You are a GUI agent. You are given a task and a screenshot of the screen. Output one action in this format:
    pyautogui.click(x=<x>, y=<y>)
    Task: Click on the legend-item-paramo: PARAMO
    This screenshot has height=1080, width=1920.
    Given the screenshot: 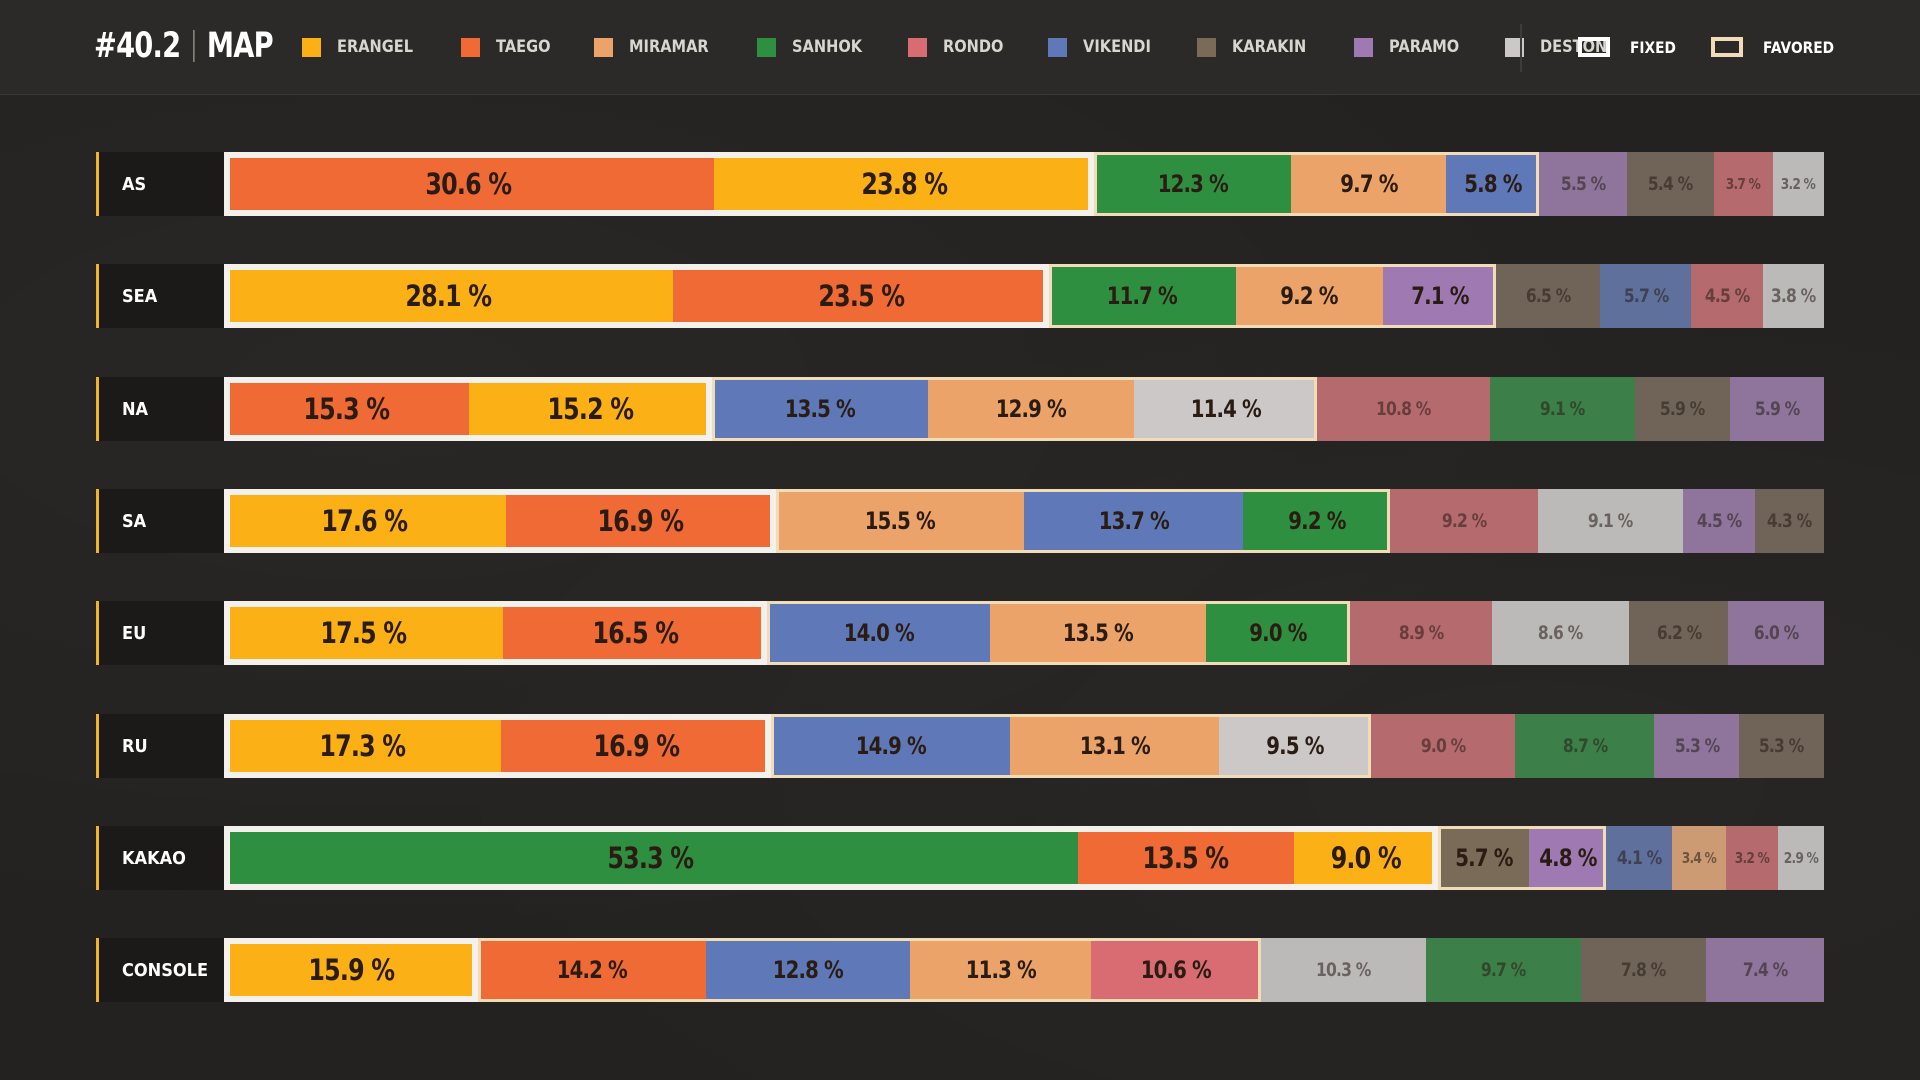 What is the action you would take?
    pyautogui.click(x=1412, y=47)
    